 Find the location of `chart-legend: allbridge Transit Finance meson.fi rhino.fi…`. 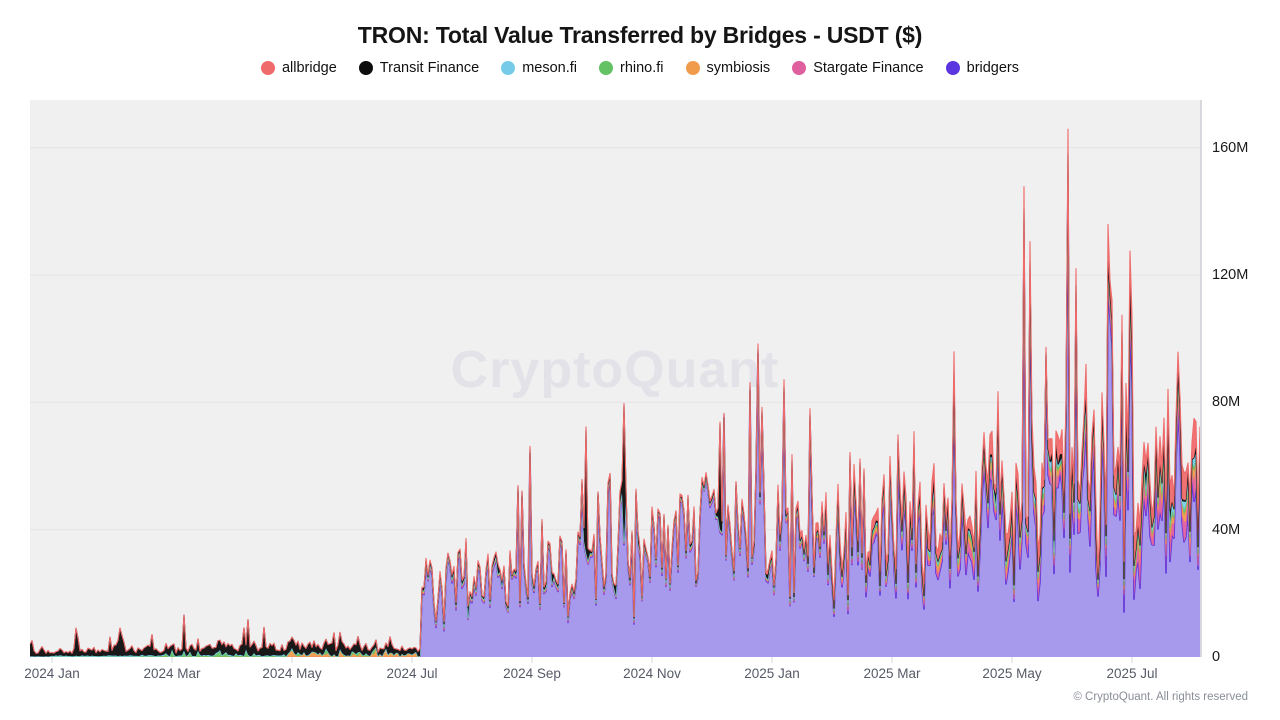

chart-legend: allbridge Transit Finance meson.fi rhino.fi… is located at coordinates (640, 68).